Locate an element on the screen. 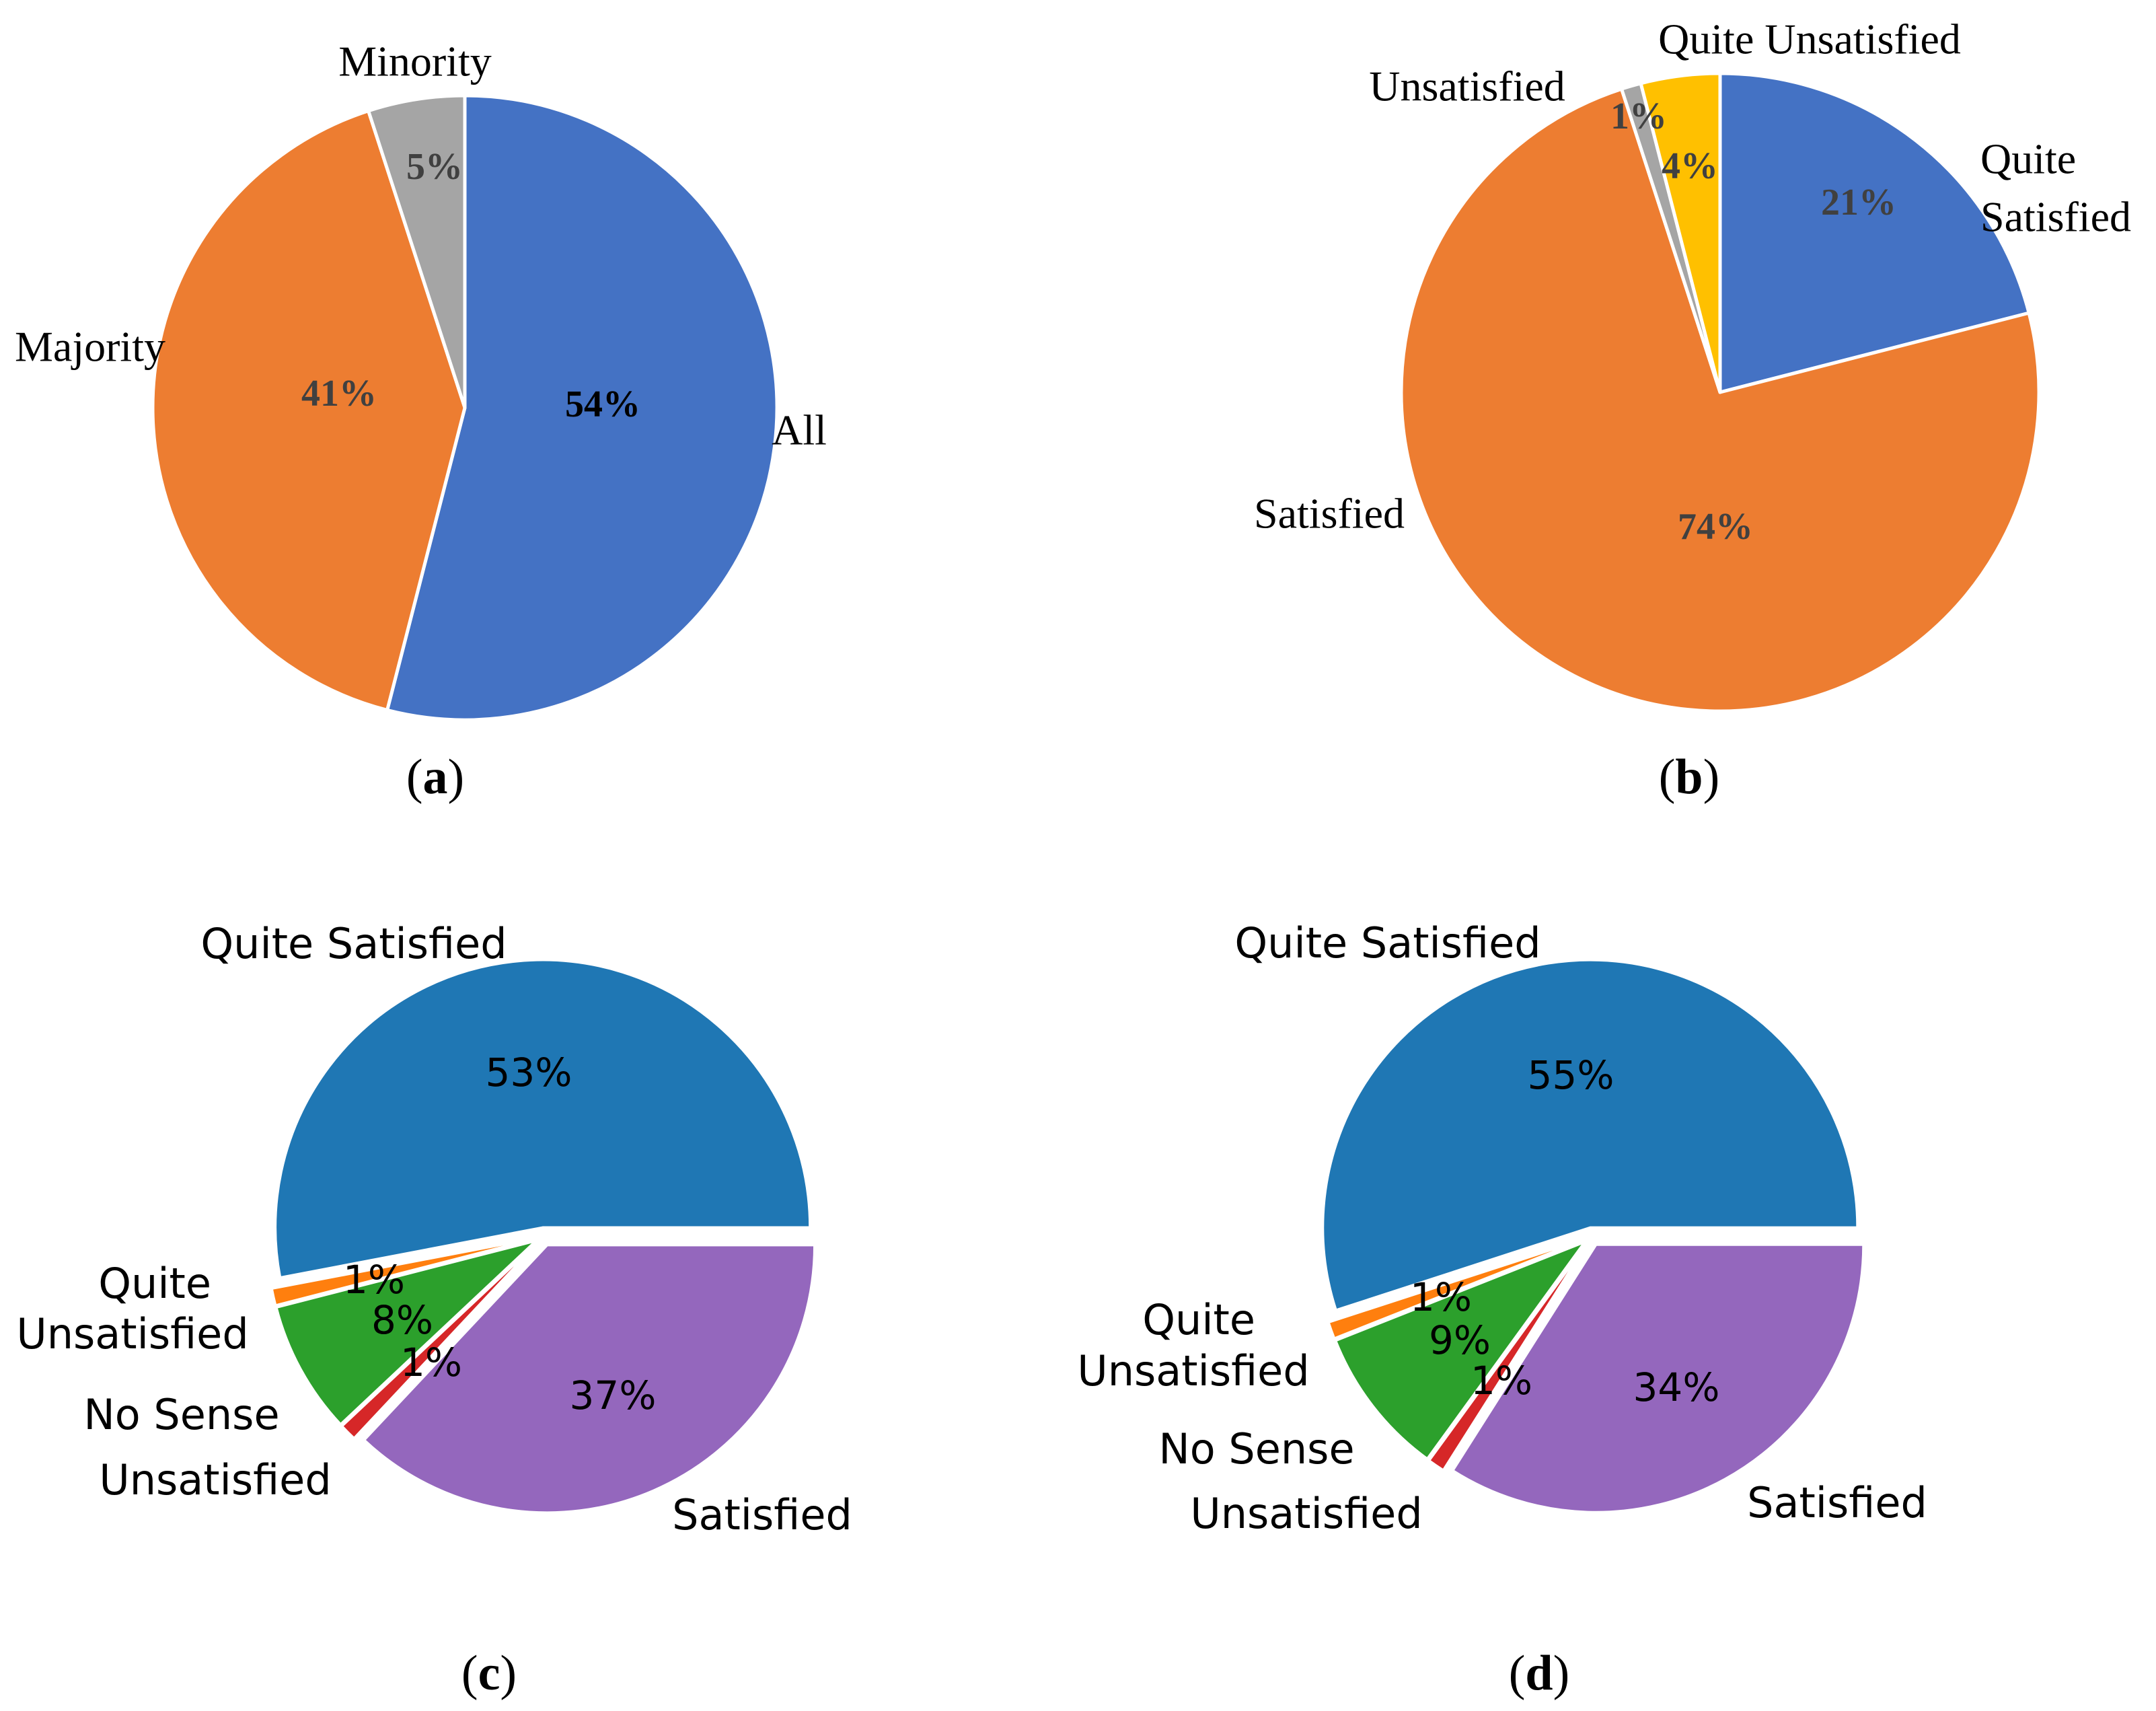 The height and width of the screenshot is (1711, 2156). slice-label-b-quite-unsatisfied: Quite Unsatisfied is located at coordinates (1809, 39).